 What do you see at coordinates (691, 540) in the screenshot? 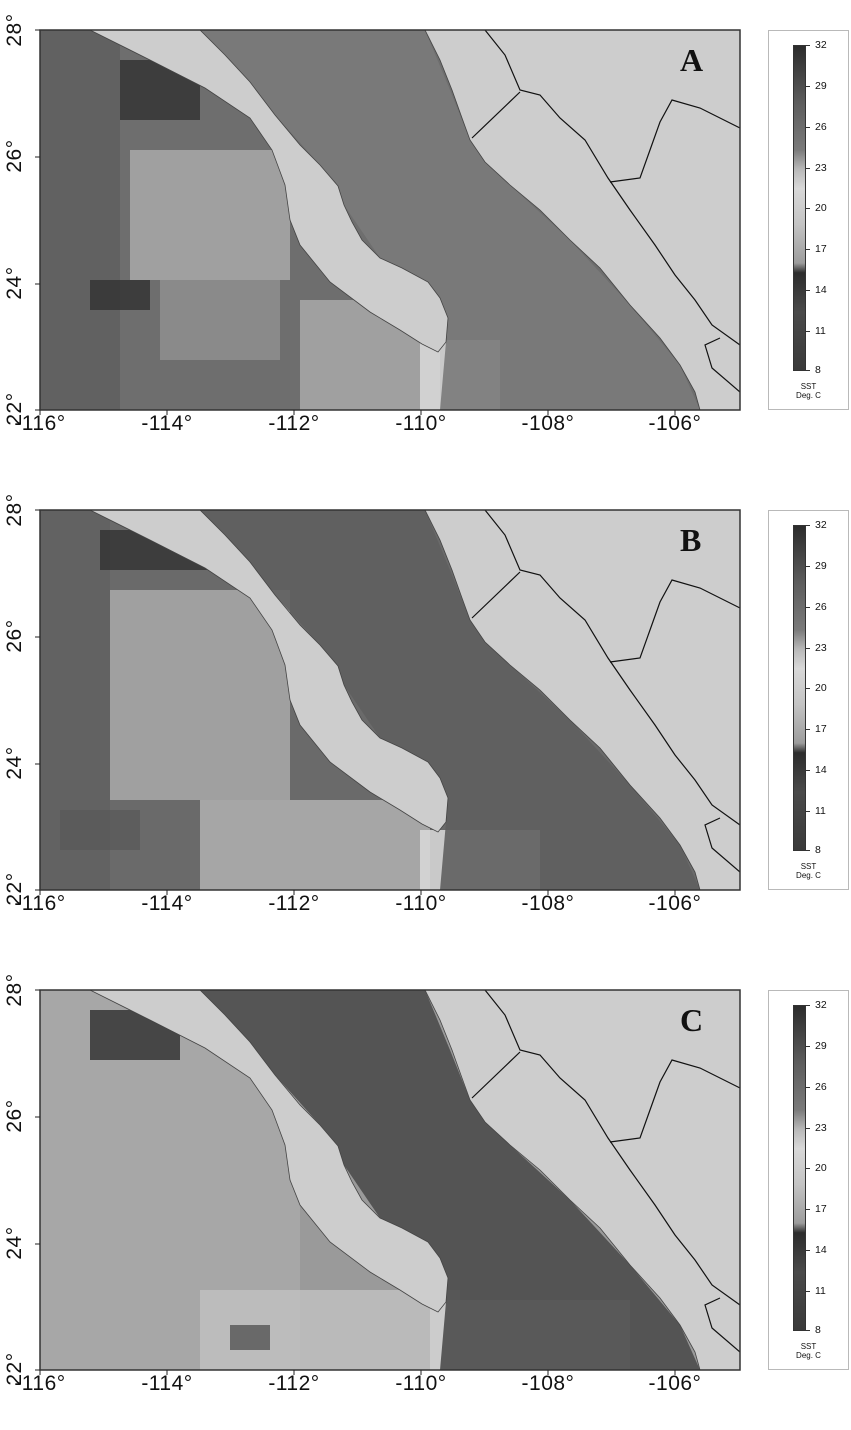
I see `panel-letter-b: B` at bounding box center [691, 540].